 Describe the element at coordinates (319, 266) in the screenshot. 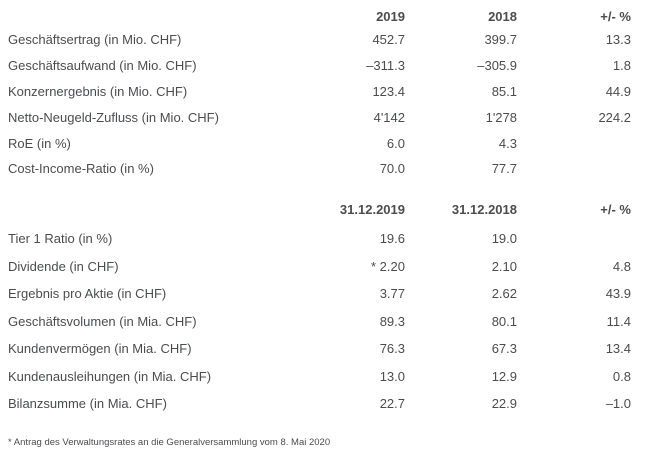

I see `table-row: Dividende (in CHF) * 2.20 2.10 4.8` at that location.